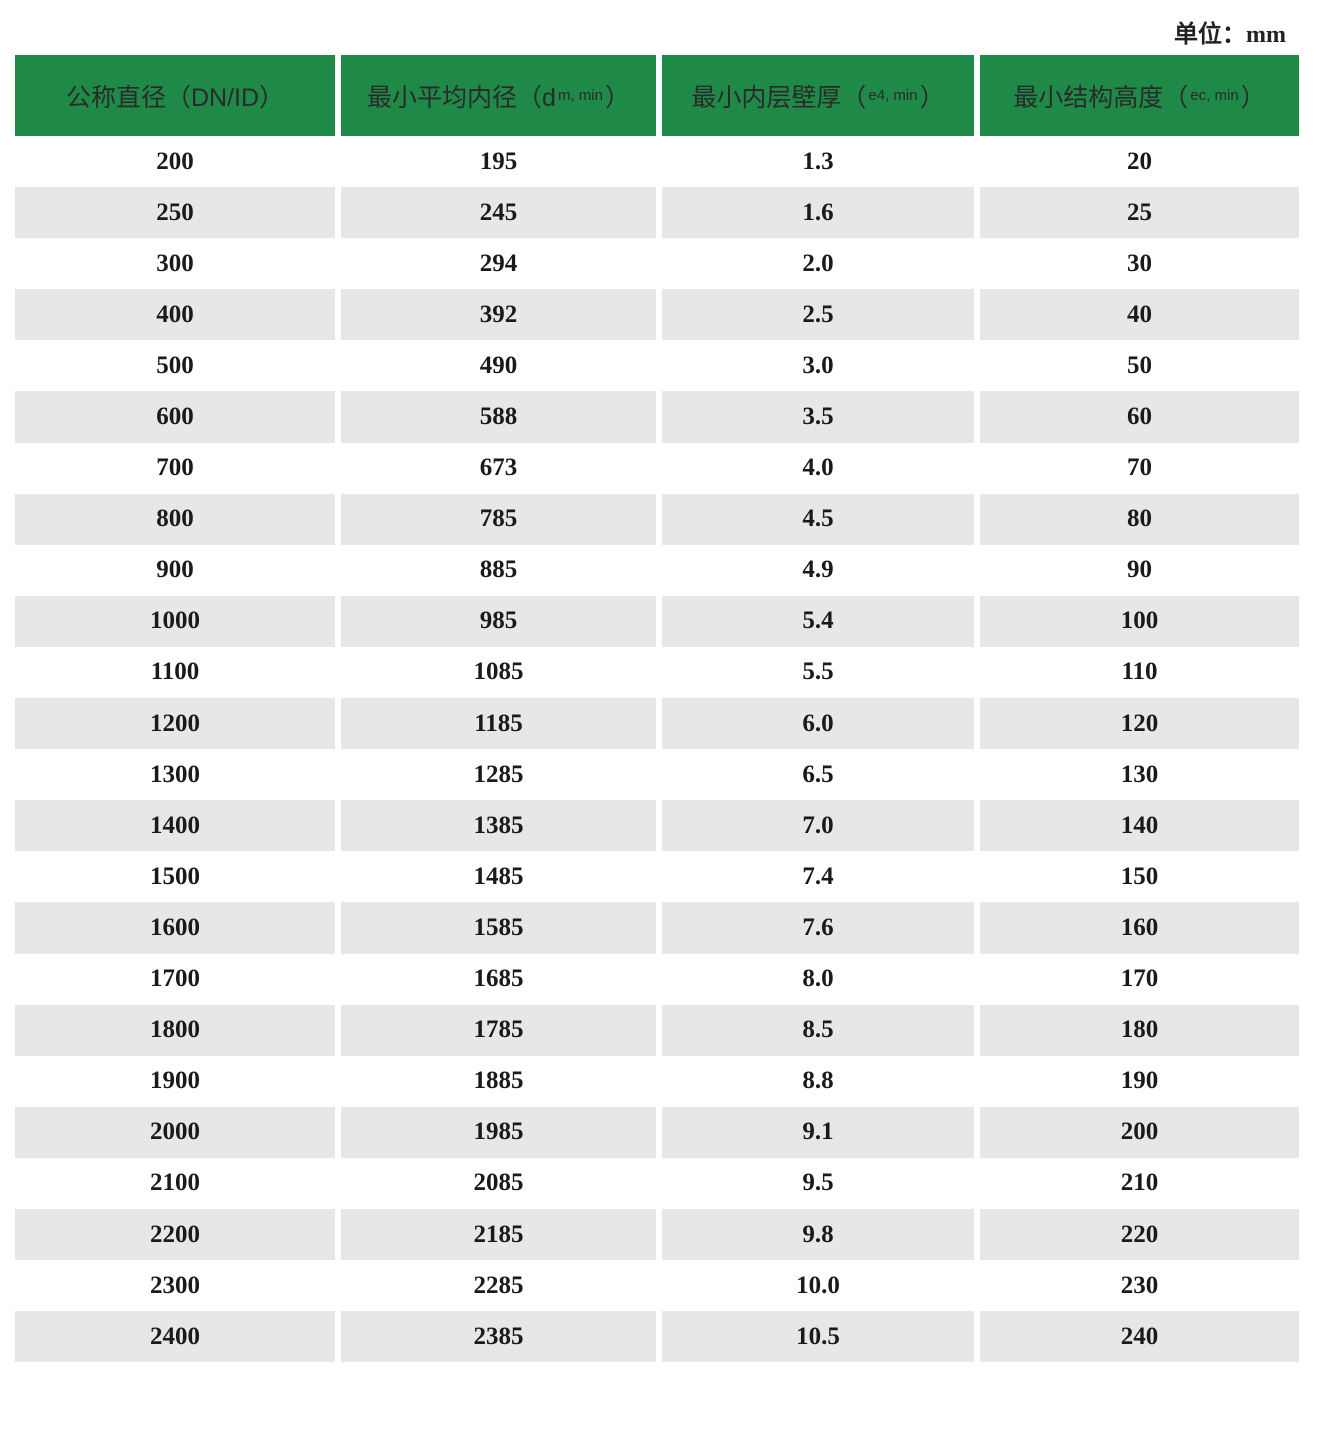  I want to click on header-text: 最小平均内径（d, so click(461, 97).